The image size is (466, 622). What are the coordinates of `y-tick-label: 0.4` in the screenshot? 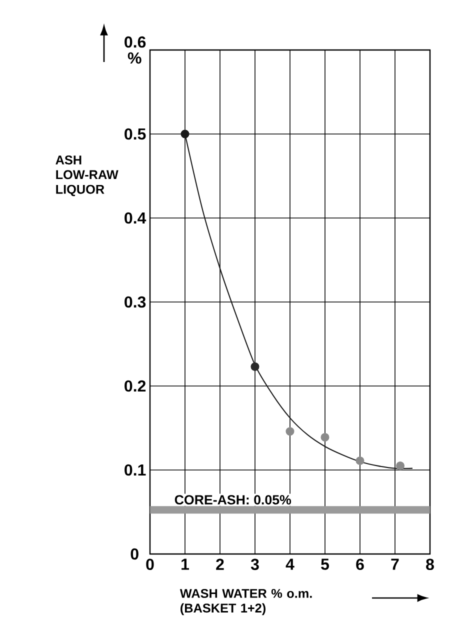 It's located at (135, 218).